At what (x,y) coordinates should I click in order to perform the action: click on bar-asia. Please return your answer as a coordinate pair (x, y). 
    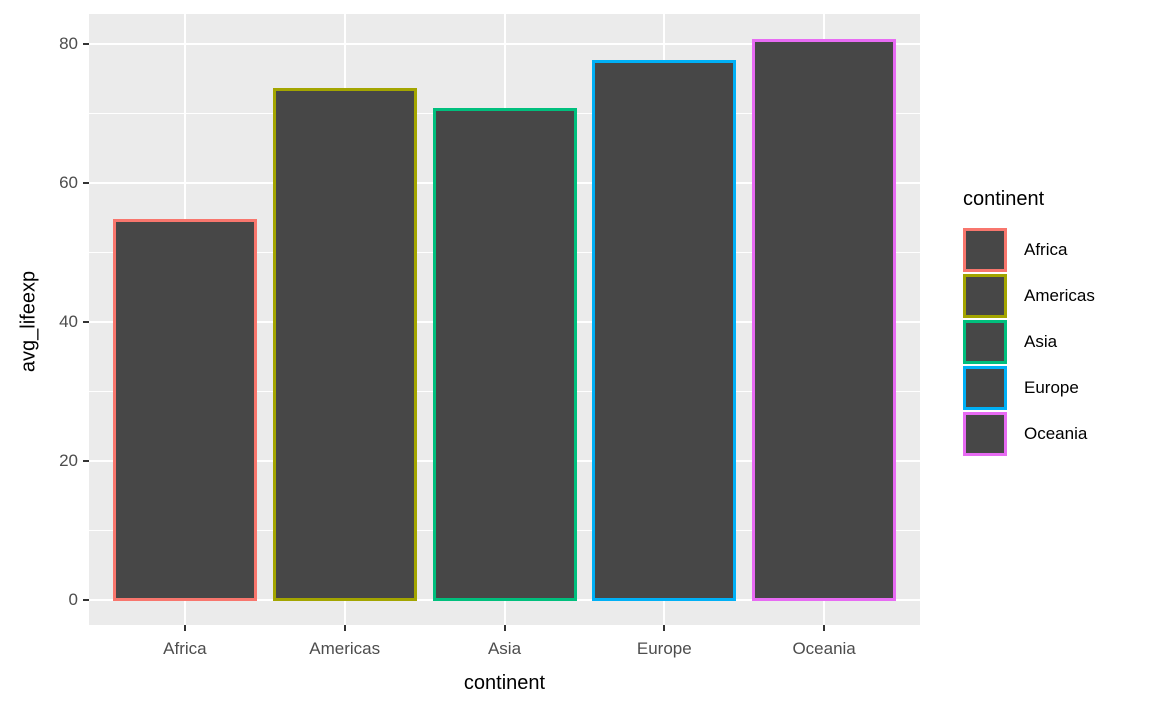
    Looking at the image, I should click on (504, 355).